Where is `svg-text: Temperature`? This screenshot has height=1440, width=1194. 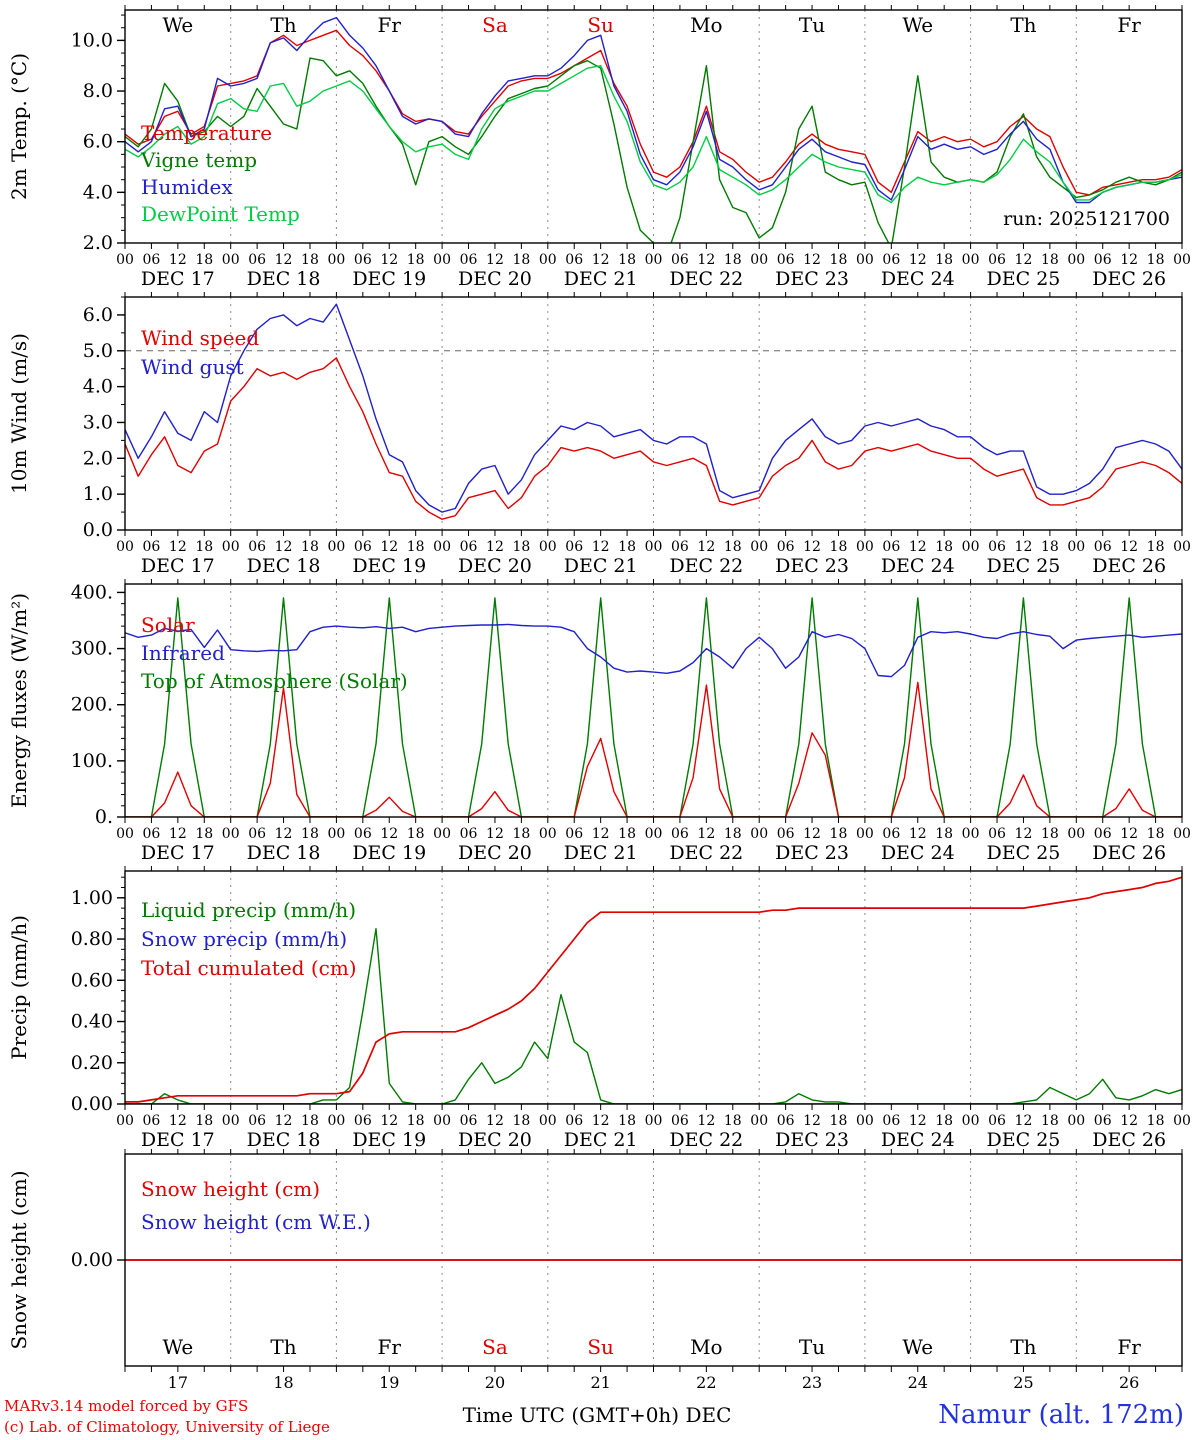
svg-text: Temperature is located at coordinates (206, 133).